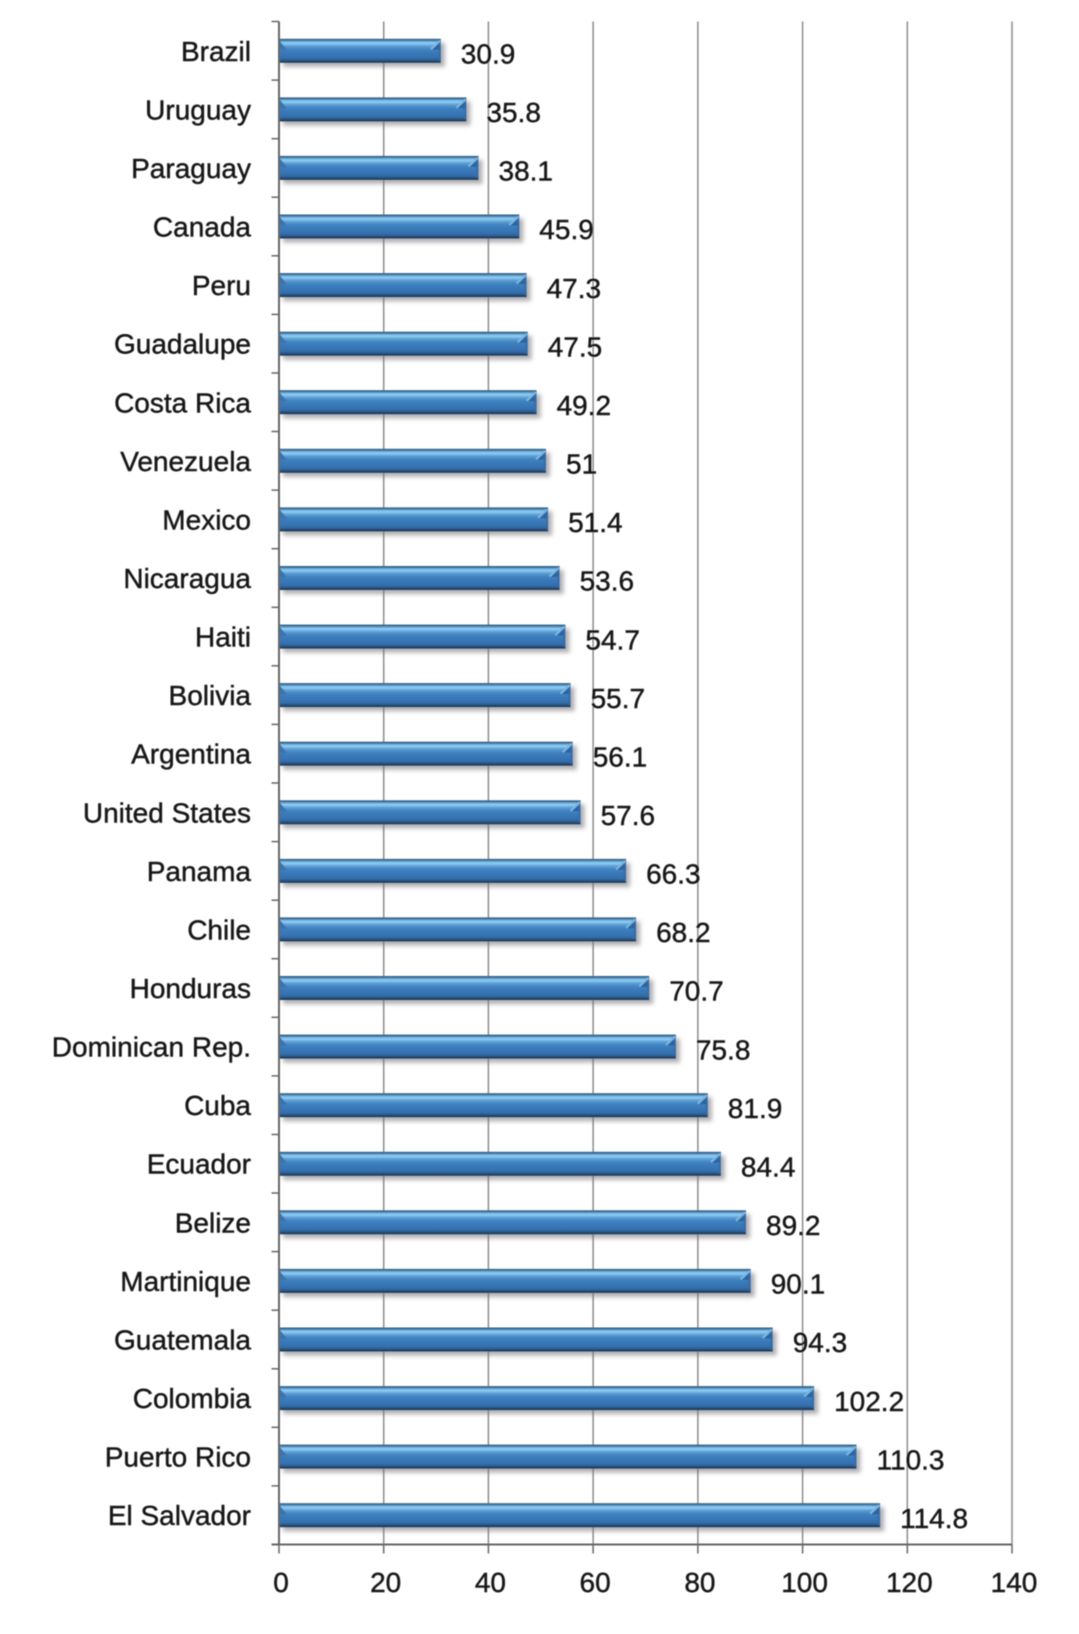 This screenshot has height=1634, width=1079. Describe the element at coordinates (219, 929) in the screenshot. I see `svg-text: Chile` at that location.